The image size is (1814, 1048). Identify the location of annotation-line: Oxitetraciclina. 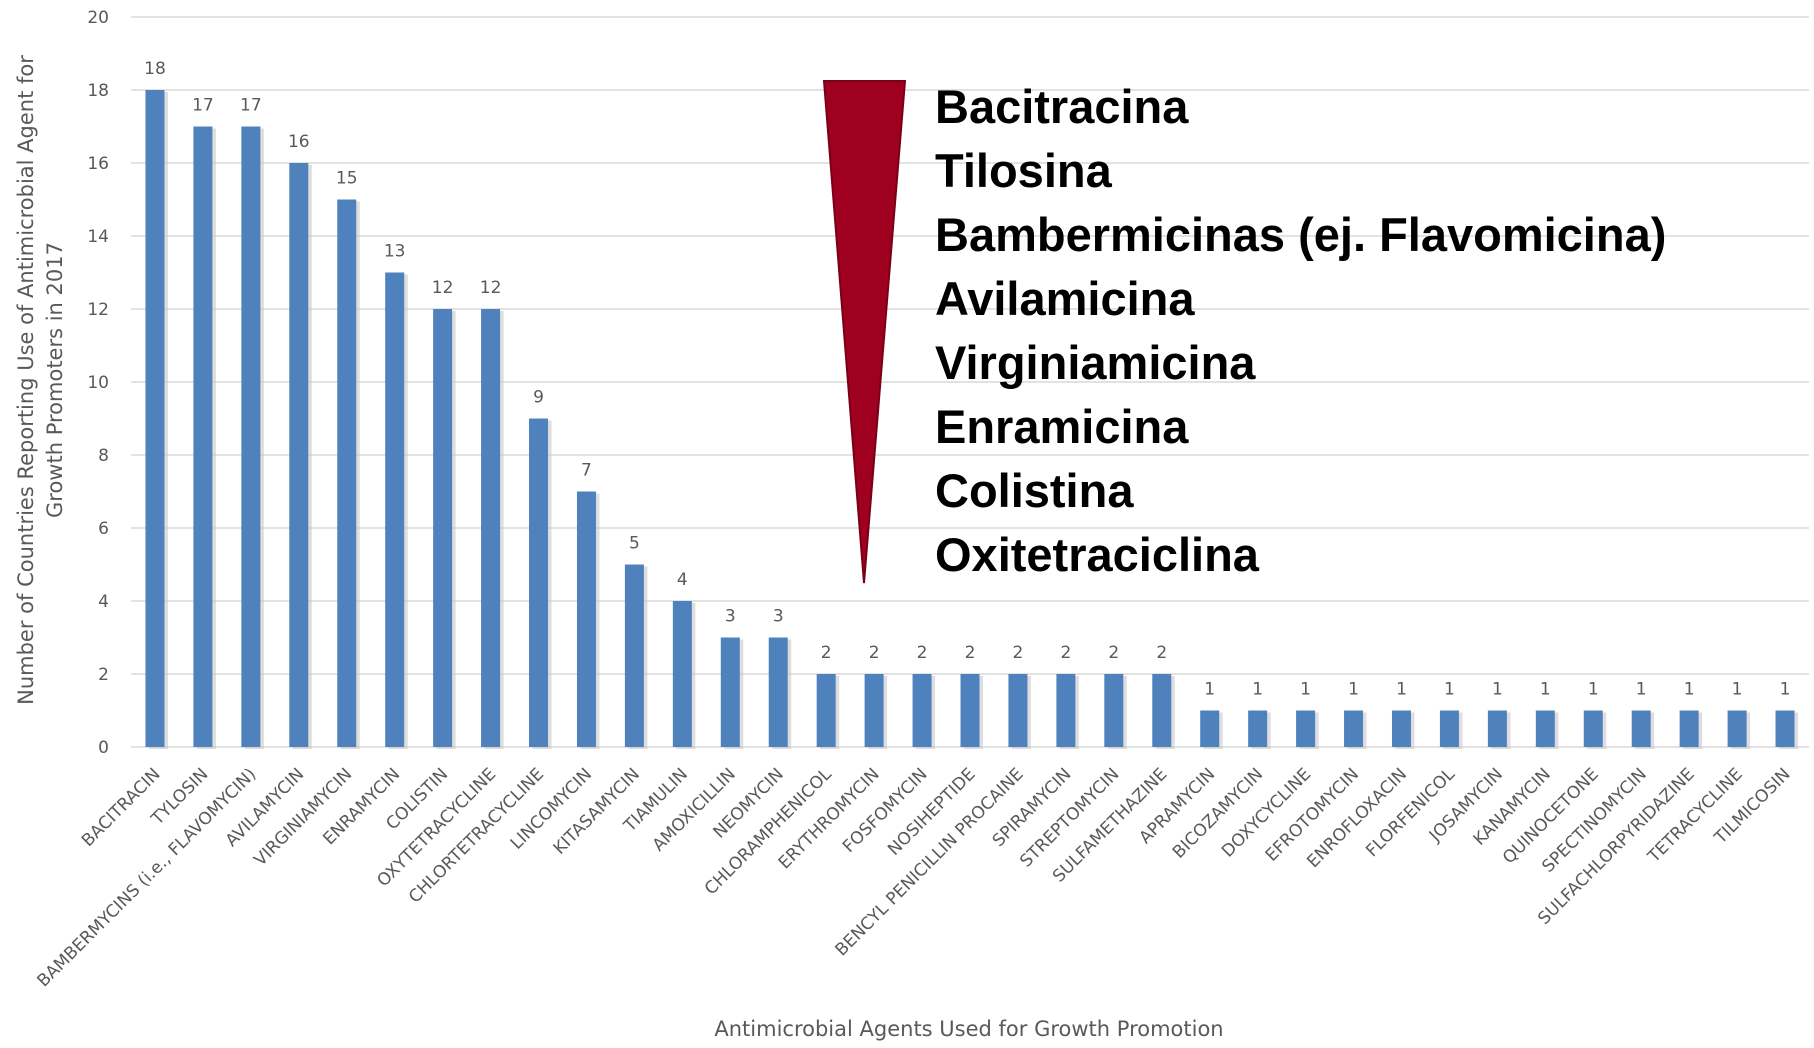
(1097, 554).